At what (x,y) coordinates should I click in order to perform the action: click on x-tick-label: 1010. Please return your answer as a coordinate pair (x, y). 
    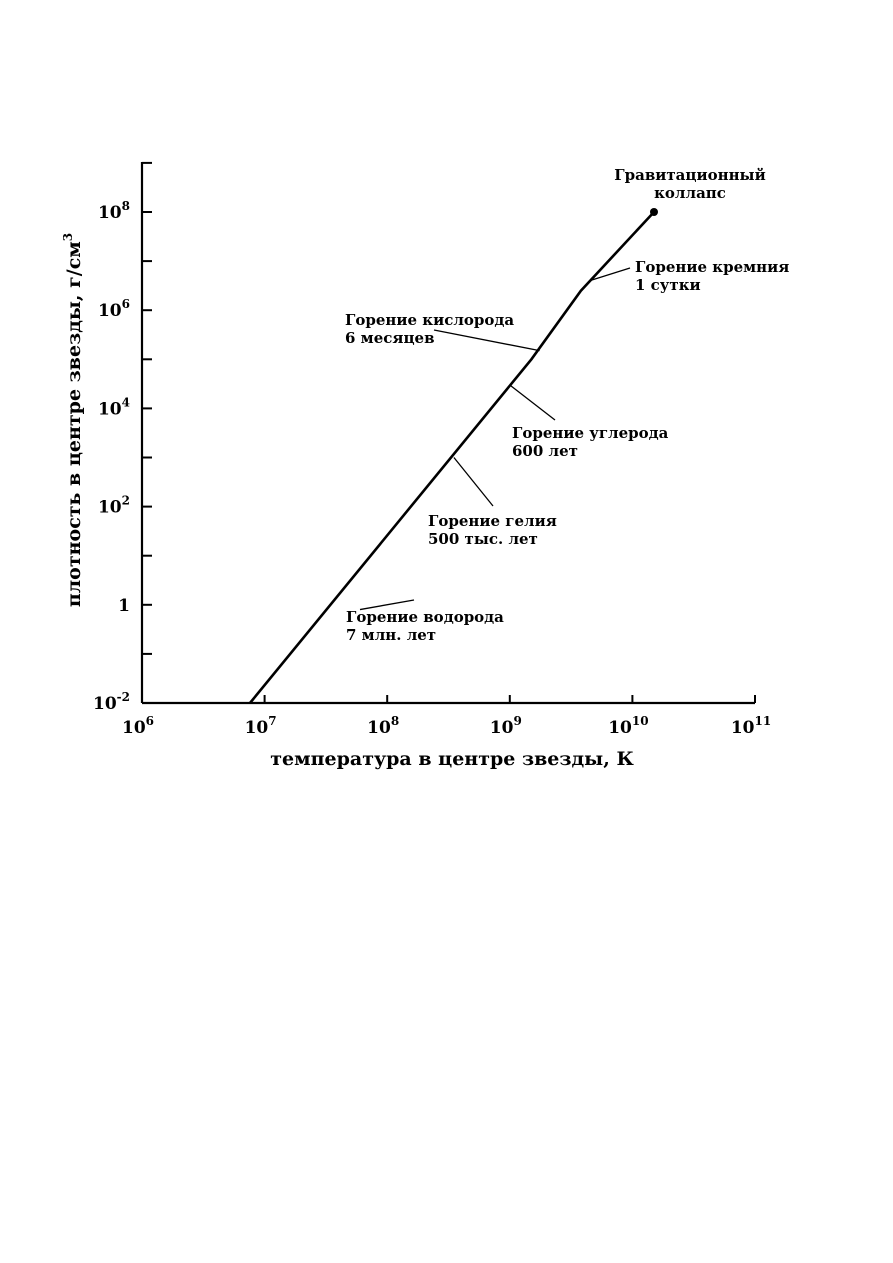
    Looking at the image, I should click on (628, 726).